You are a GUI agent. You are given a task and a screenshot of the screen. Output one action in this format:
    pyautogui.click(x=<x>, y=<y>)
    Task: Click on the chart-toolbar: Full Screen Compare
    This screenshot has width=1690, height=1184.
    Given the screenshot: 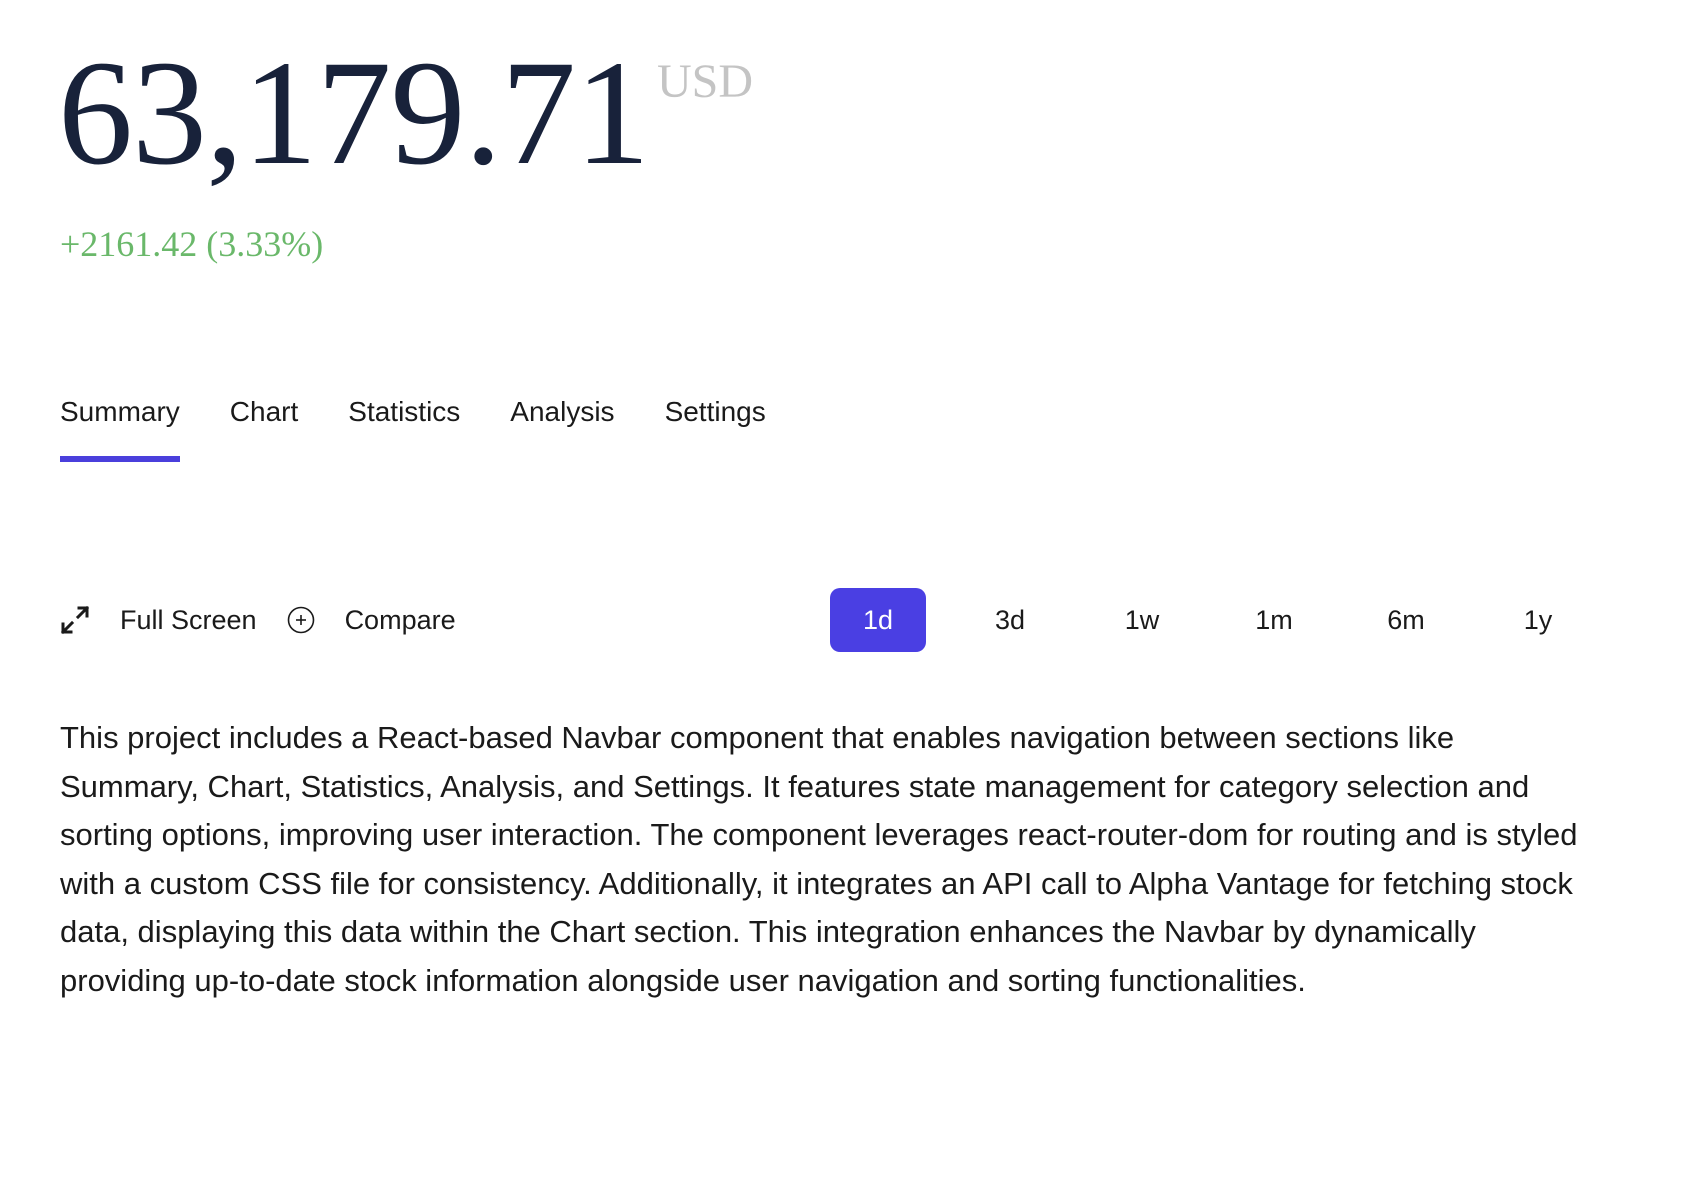 What is the action you would take?
    pyautogui.click(x=258, y=620)
    